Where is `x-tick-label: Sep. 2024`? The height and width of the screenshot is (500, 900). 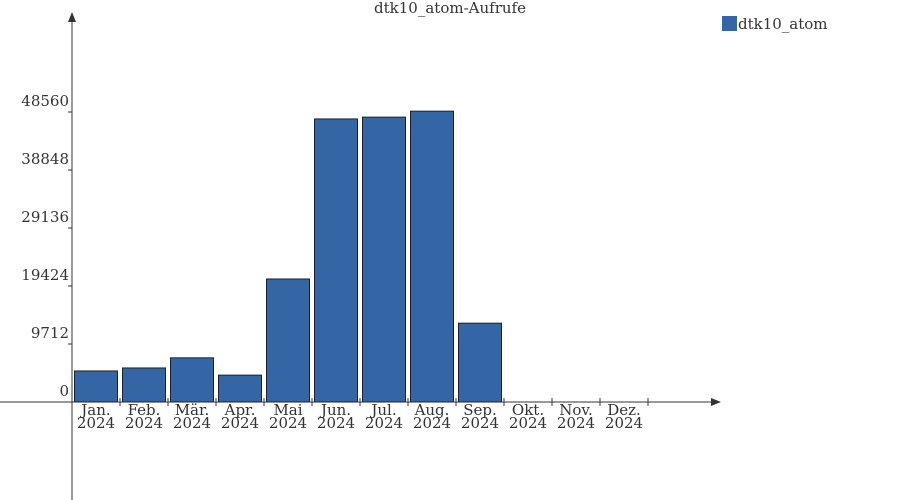
x-tick-label: Sep. 2024 is located at coordinates (480, 416).